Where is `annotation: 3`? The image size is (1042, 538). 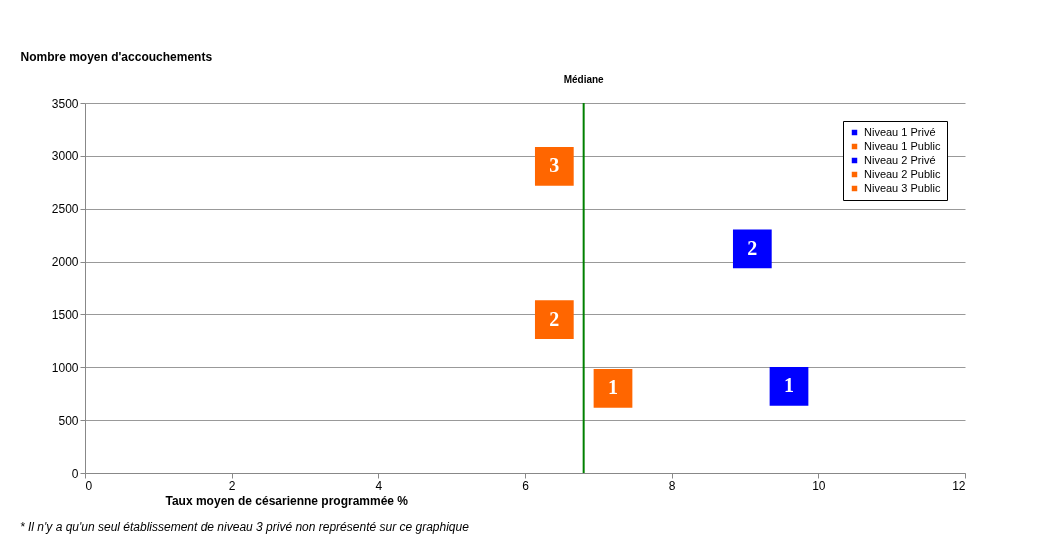 annotation: 3 is located at coordinates (554, 165).